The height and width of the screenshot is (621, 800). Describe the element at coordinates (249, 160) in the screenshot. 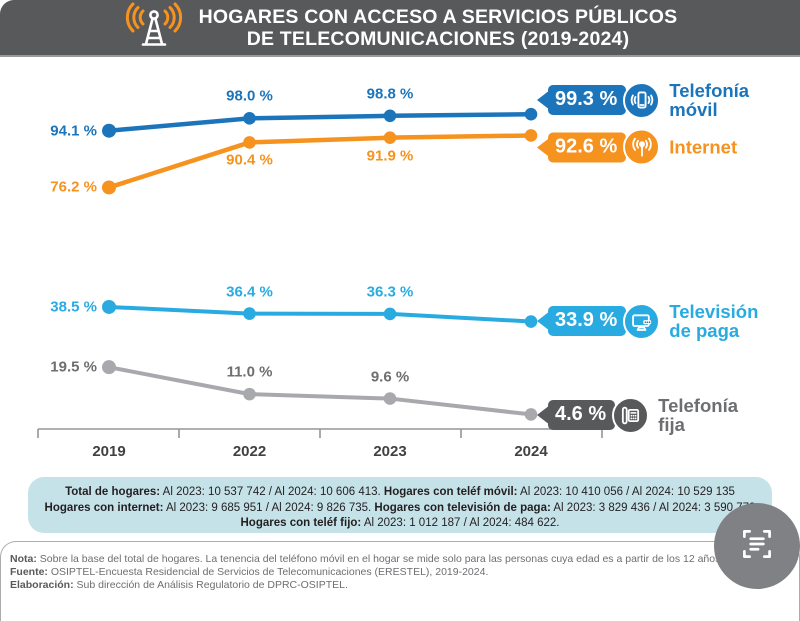

I see `data-point-label: 90.4 %` at that location.